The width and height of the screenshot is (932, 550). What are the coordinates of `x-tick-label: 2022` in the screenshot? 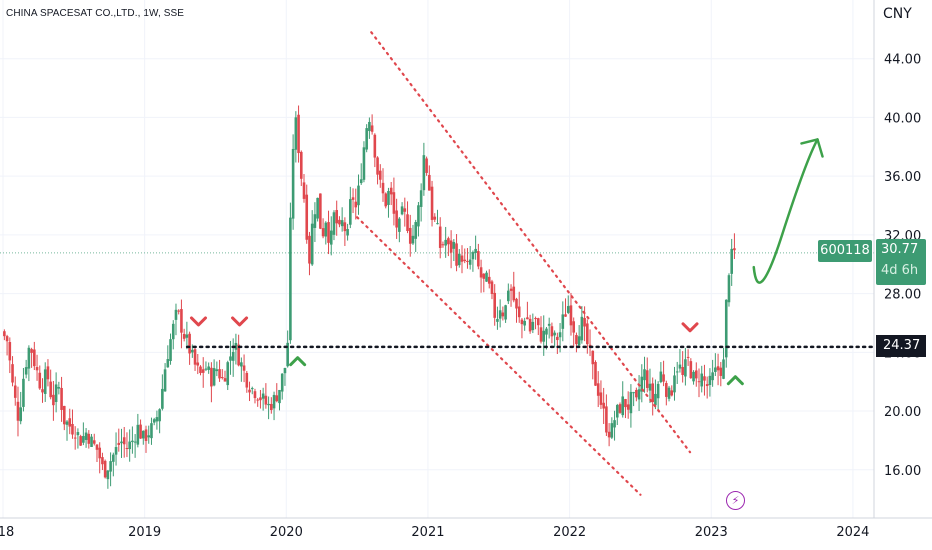 It's located at (569, 532).